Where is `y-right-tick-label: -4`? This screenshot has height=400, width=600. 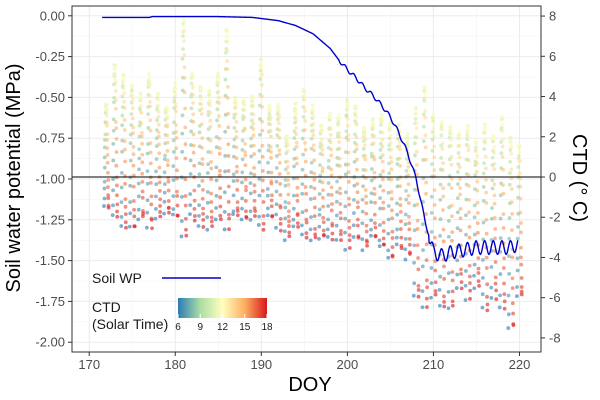 y-right-tick-label: -4 is located at coordinates (555, 257).